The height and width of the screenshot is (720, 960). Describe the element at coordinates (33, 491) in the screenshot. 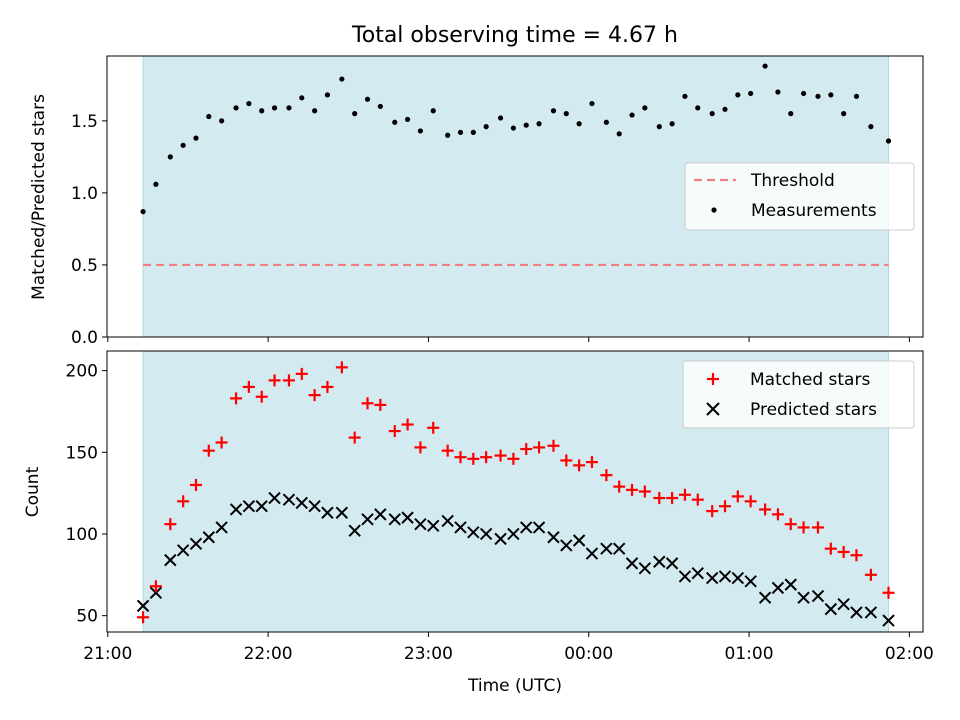

I see `bottom-y-axis-label: Count` at that location.